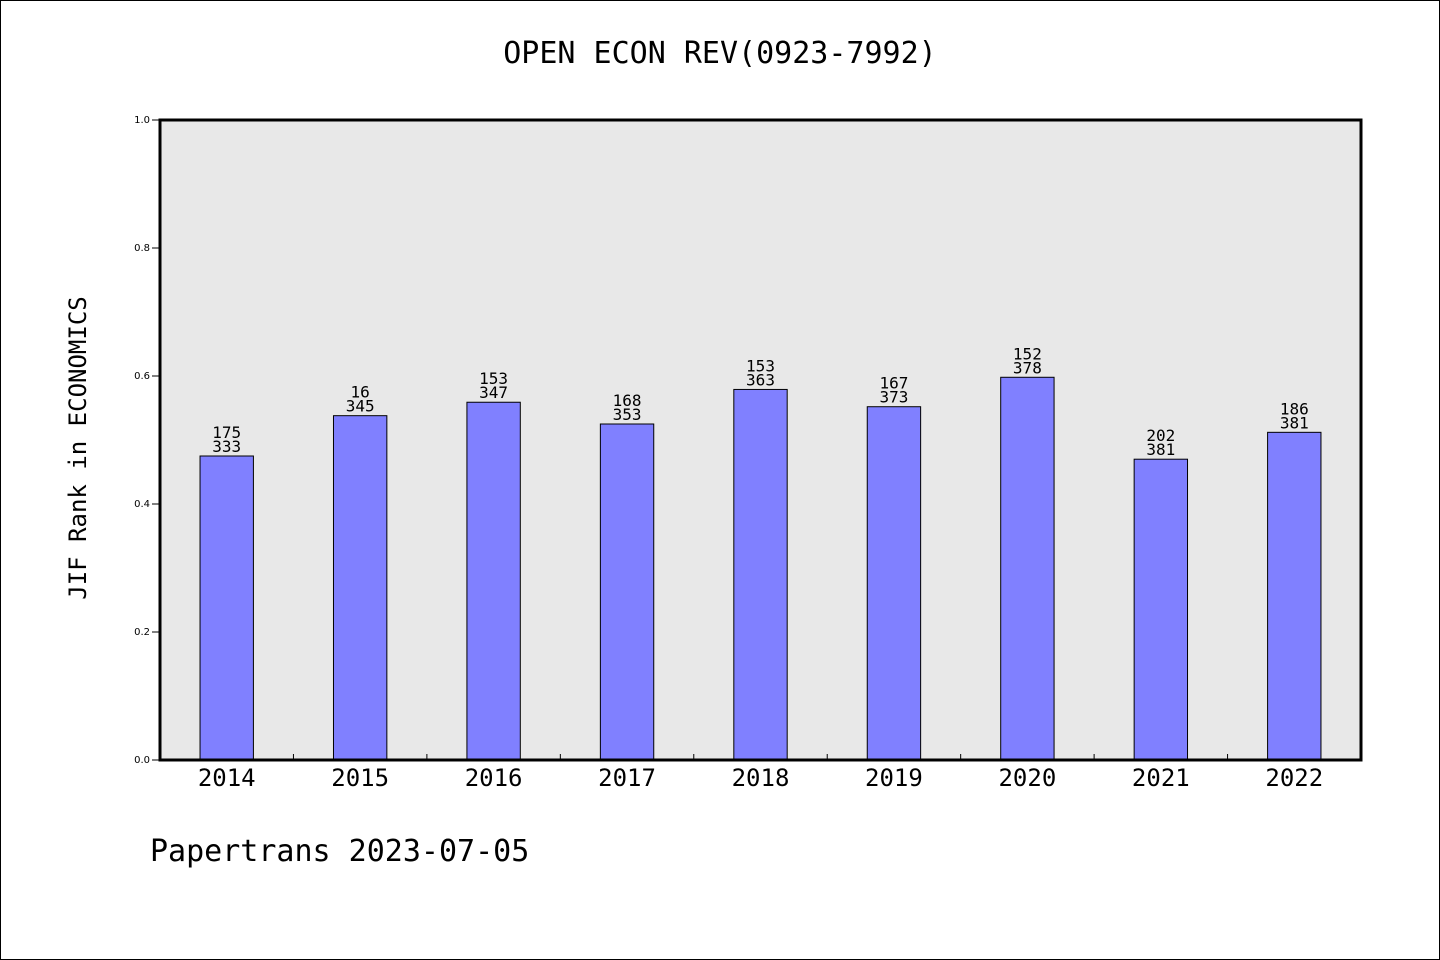  What do you see at coordinates (761, 778) in the screenshot?
I see `x-tick-label: 2018` at bounding box center [761, 778].